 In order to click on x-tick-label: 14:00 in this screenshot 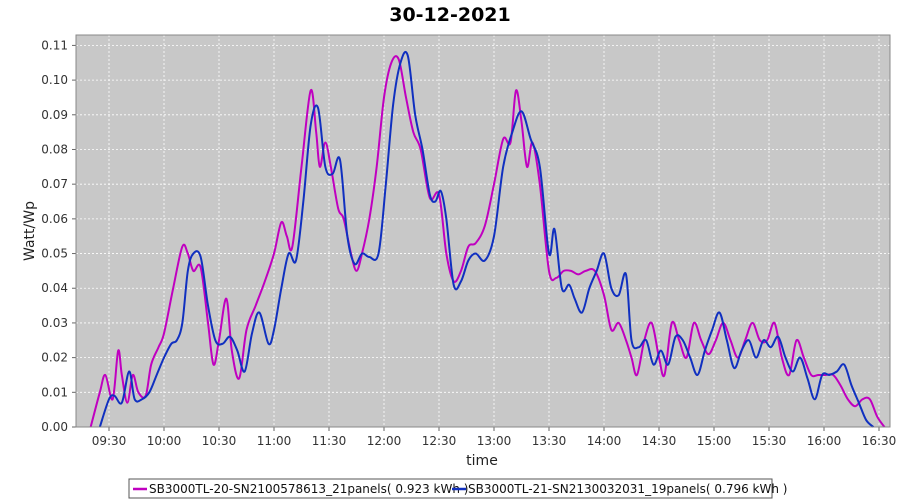, I will do `click(604, 441)`.